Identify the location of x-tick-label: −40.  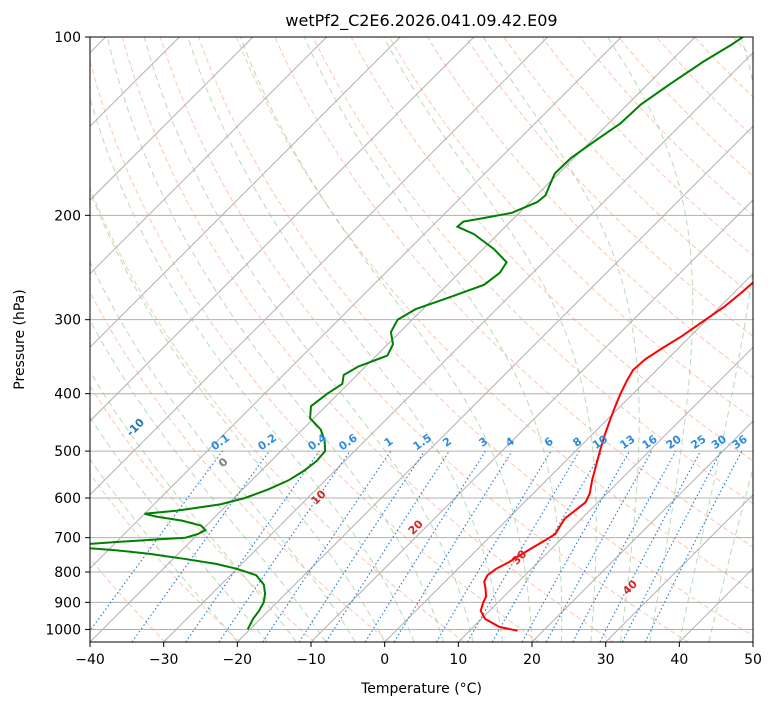
(90, 660).